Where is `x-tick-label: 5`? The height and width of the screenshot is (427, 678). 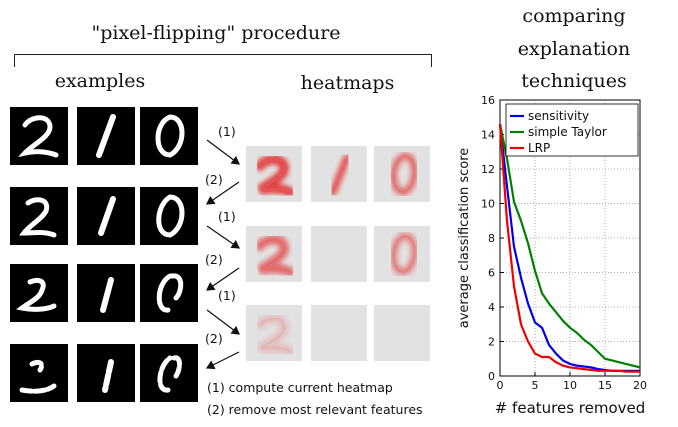 x-tick-label: 5 is located at coordinates (535, 385).